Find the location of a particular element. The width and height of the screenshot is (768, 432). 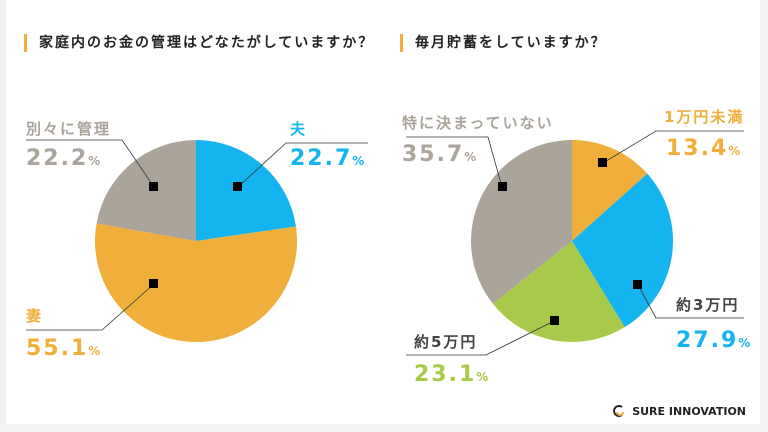

pie-savings is located at coordinates (572, 241).